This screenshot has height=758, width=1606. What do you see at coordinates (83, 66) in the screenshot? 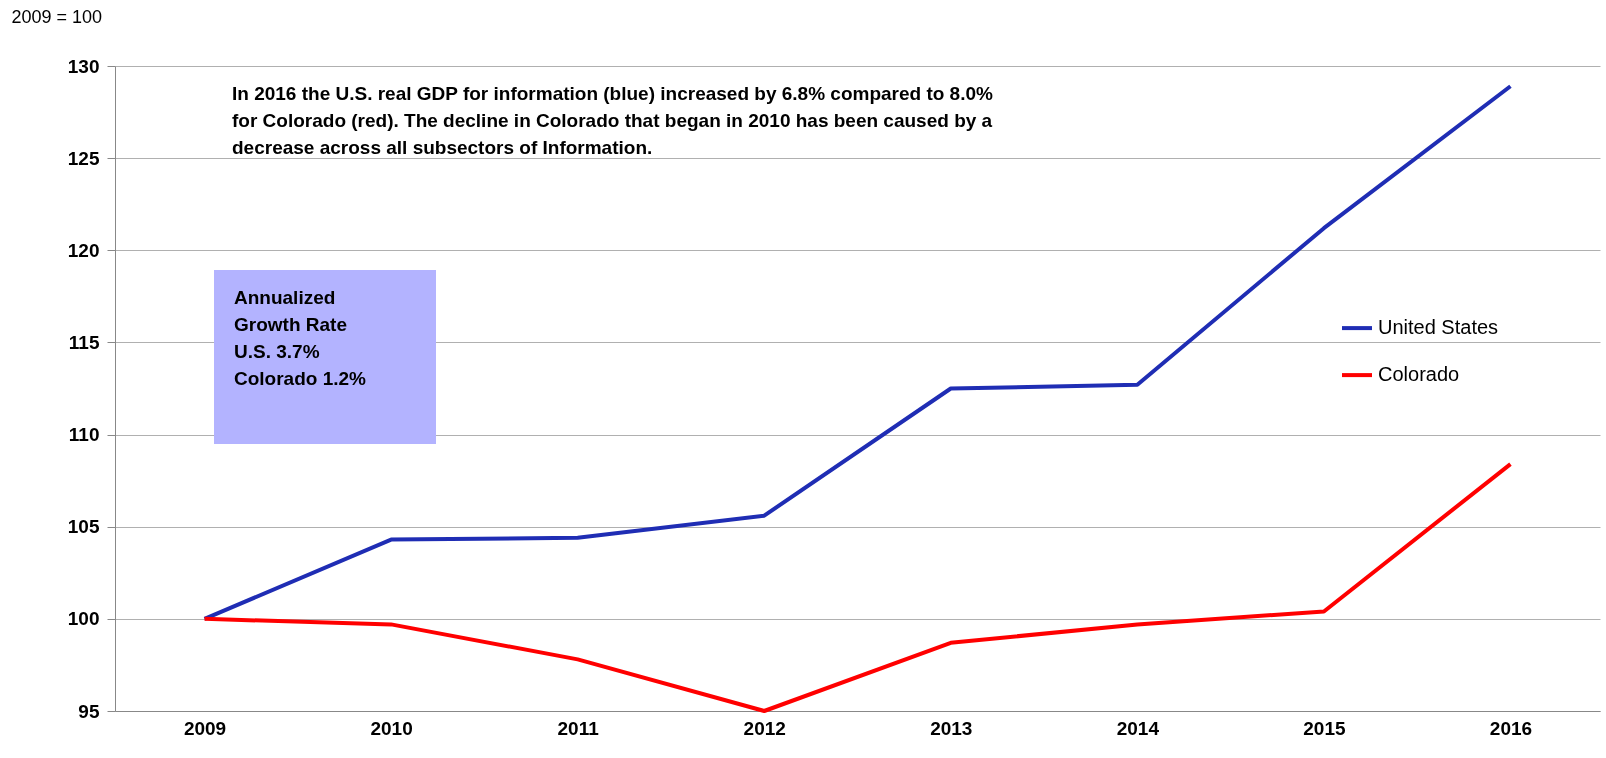
I see `y-tick-label: 130` at bounding box center [83, 66].